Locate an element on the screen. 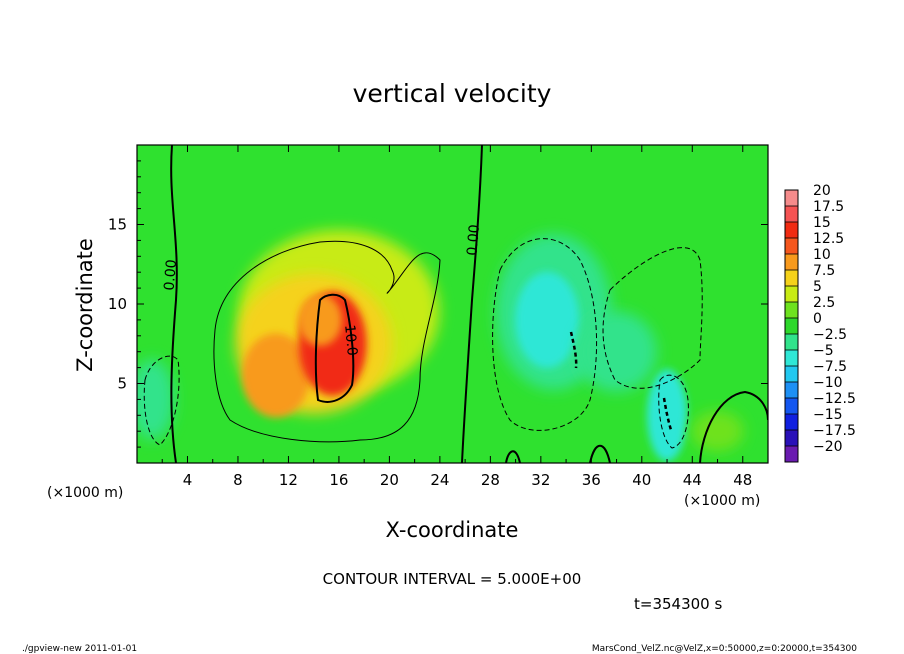 The width and height of the screenshot is (904, 654). x-tick-label: 32 is located at coordinates (540, 480).